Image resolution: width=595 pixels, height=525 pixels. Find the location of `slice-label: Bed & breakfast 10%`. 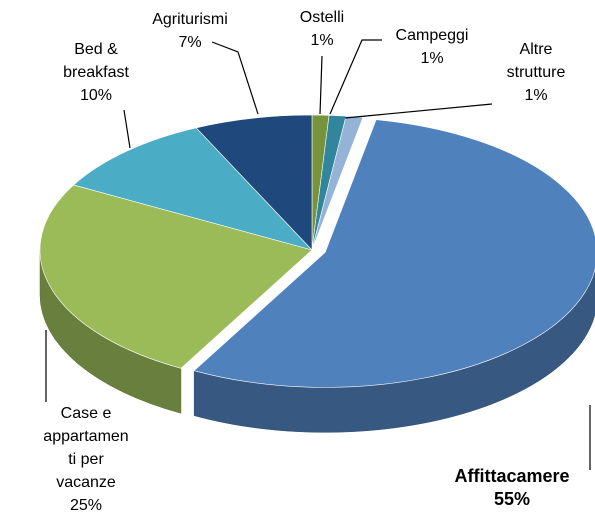

slice-label: Bed & breakfast 10% is located at coordinates (96, 72).